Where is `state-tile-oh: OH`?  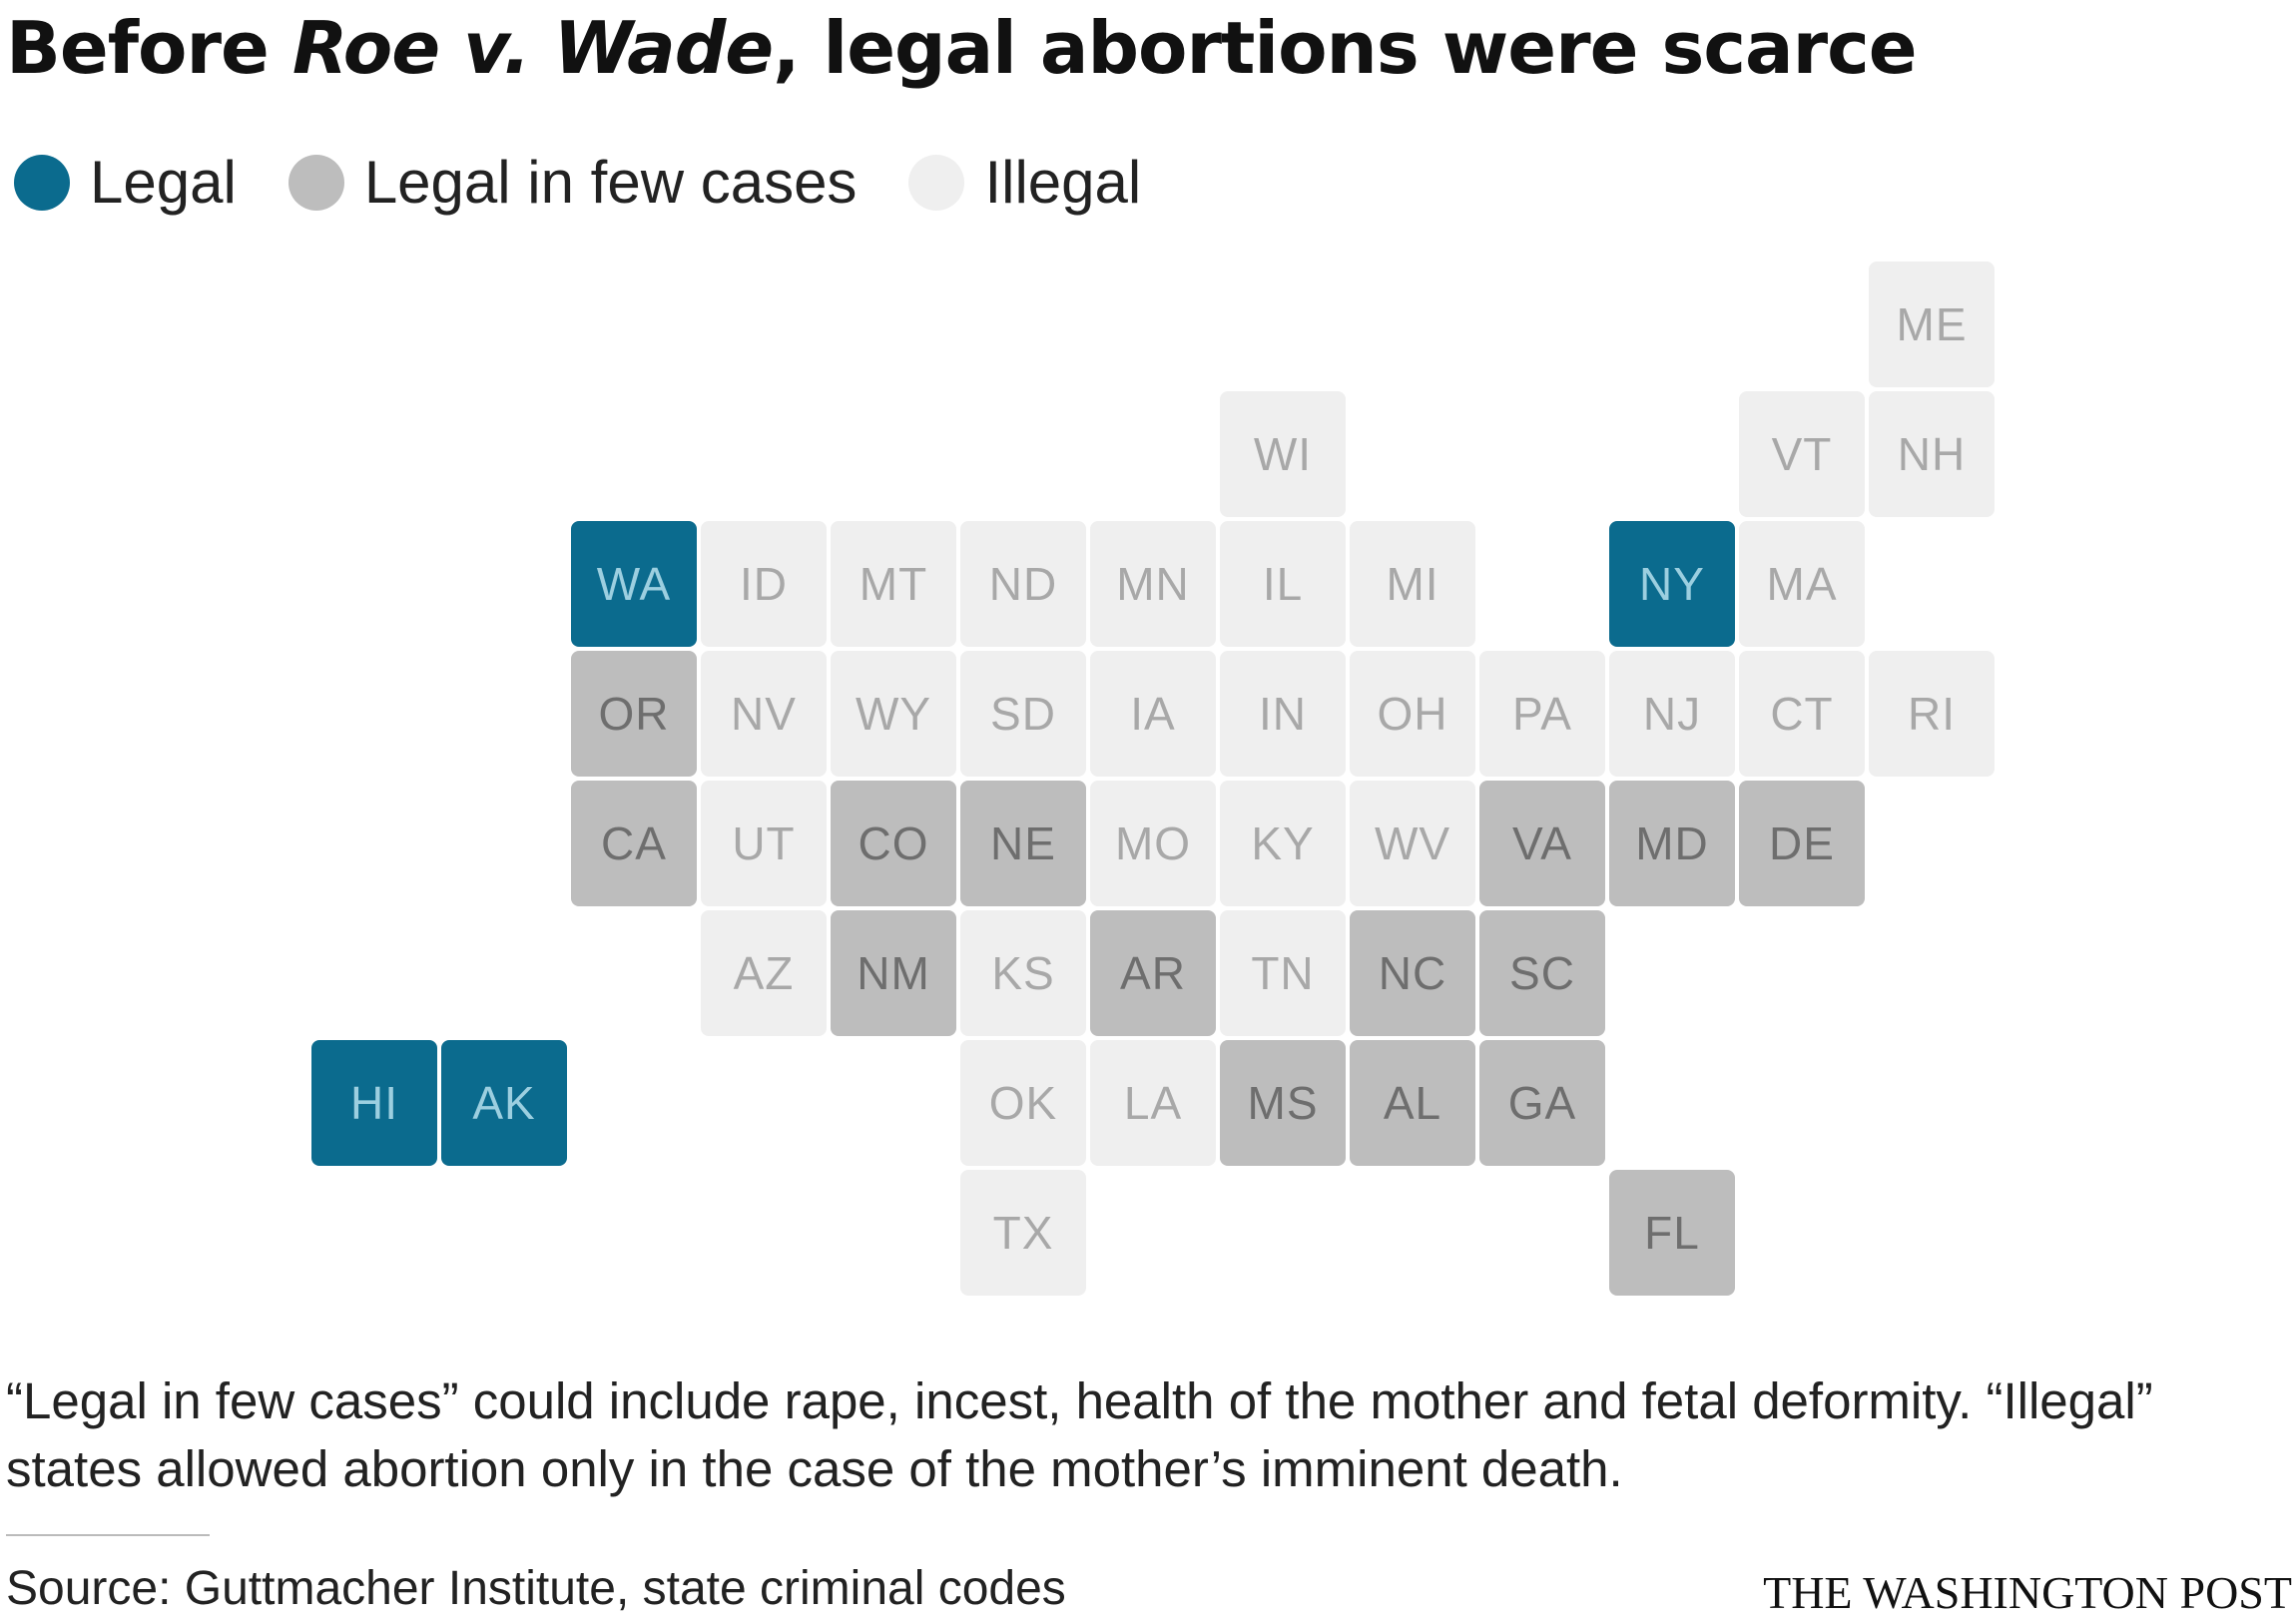
state-tile-oh: OH is located at coordinates (1413, 714).